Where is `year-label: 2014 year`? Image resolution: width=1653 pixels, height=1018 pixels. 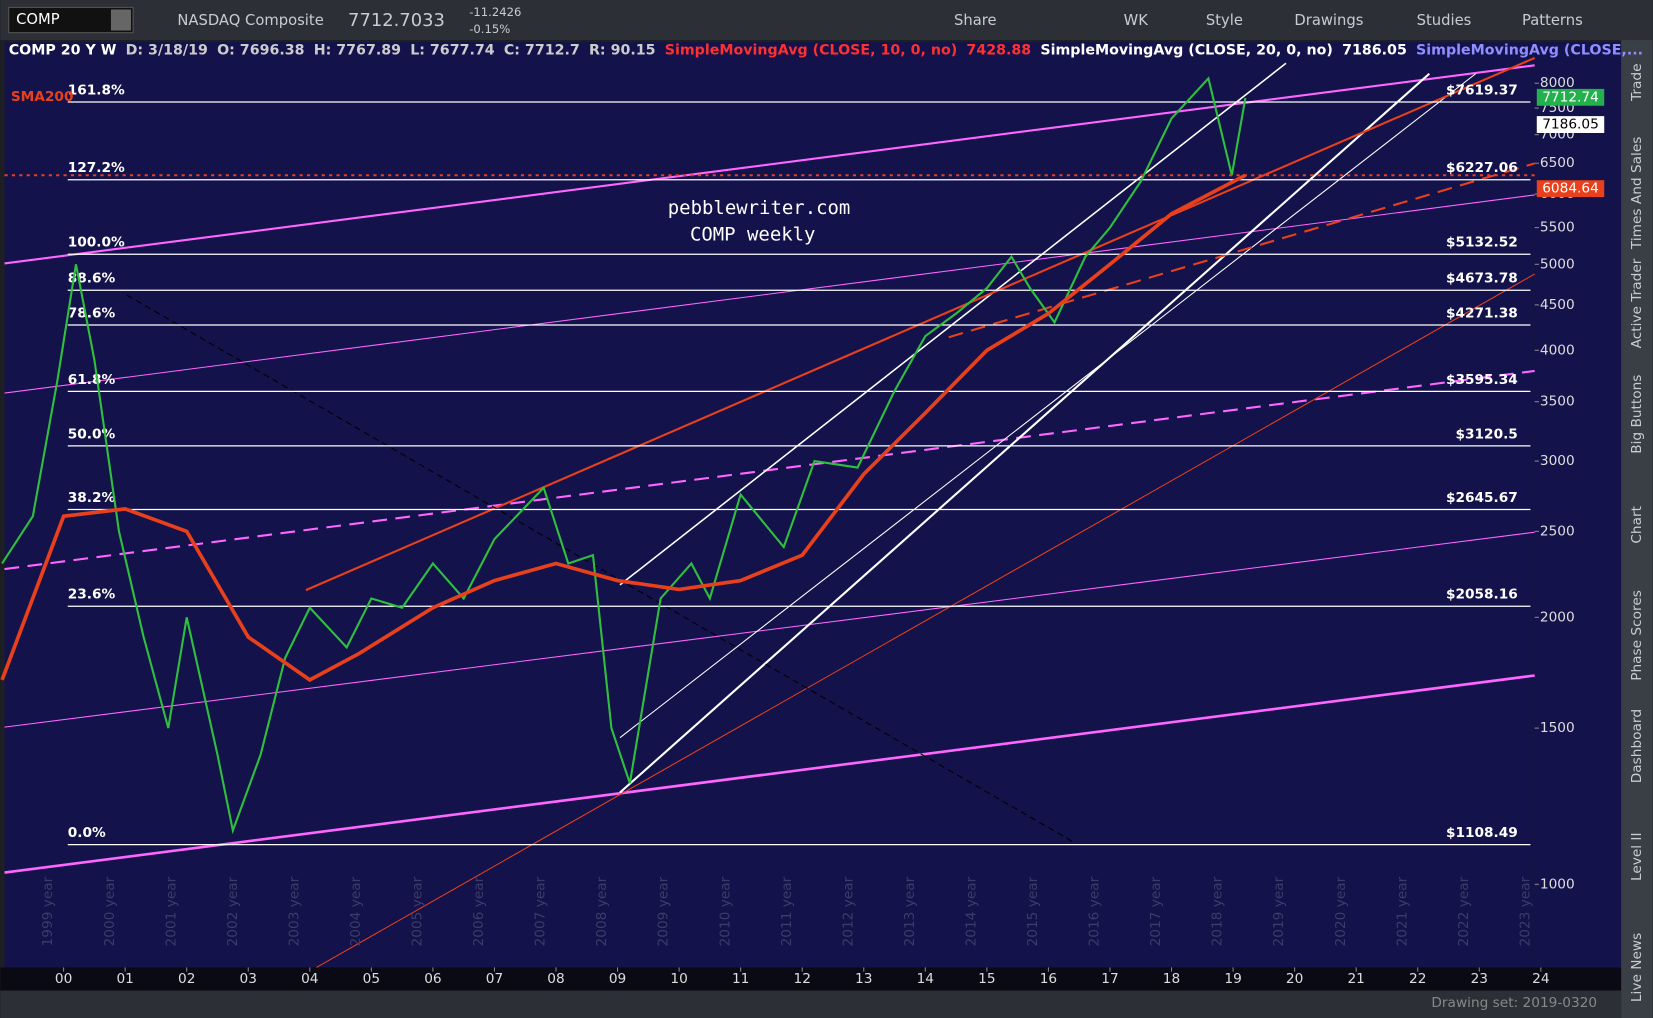 year-label: 2014 year is located at coordinates (971, 911).